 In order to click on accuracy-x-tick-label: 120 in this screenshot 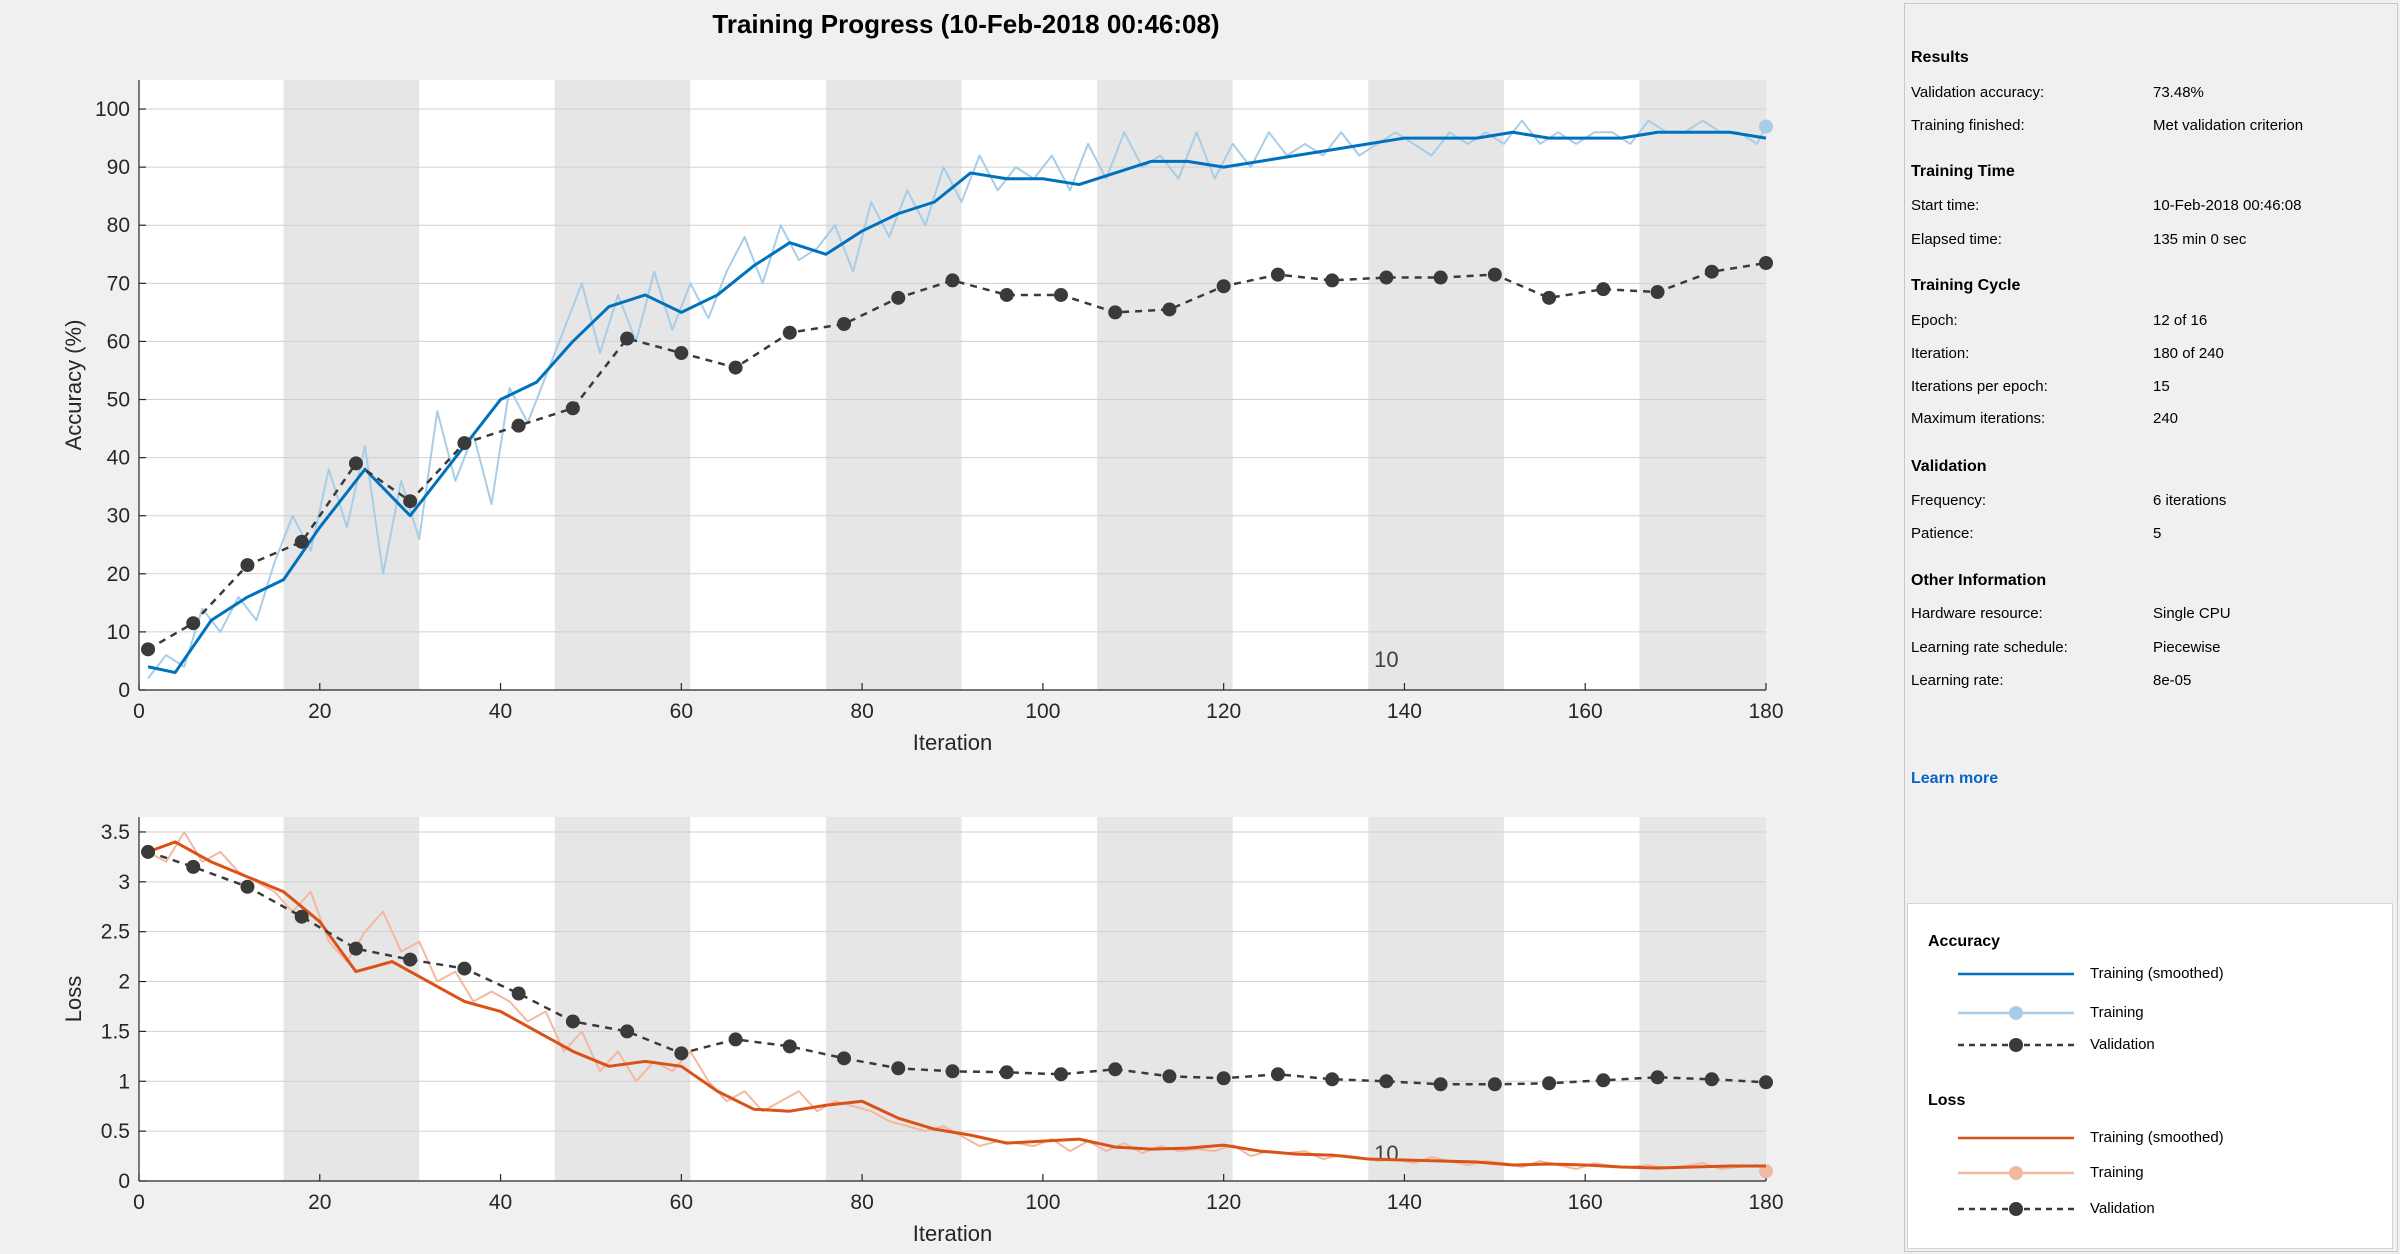, I will do `click(1223, 711)`.